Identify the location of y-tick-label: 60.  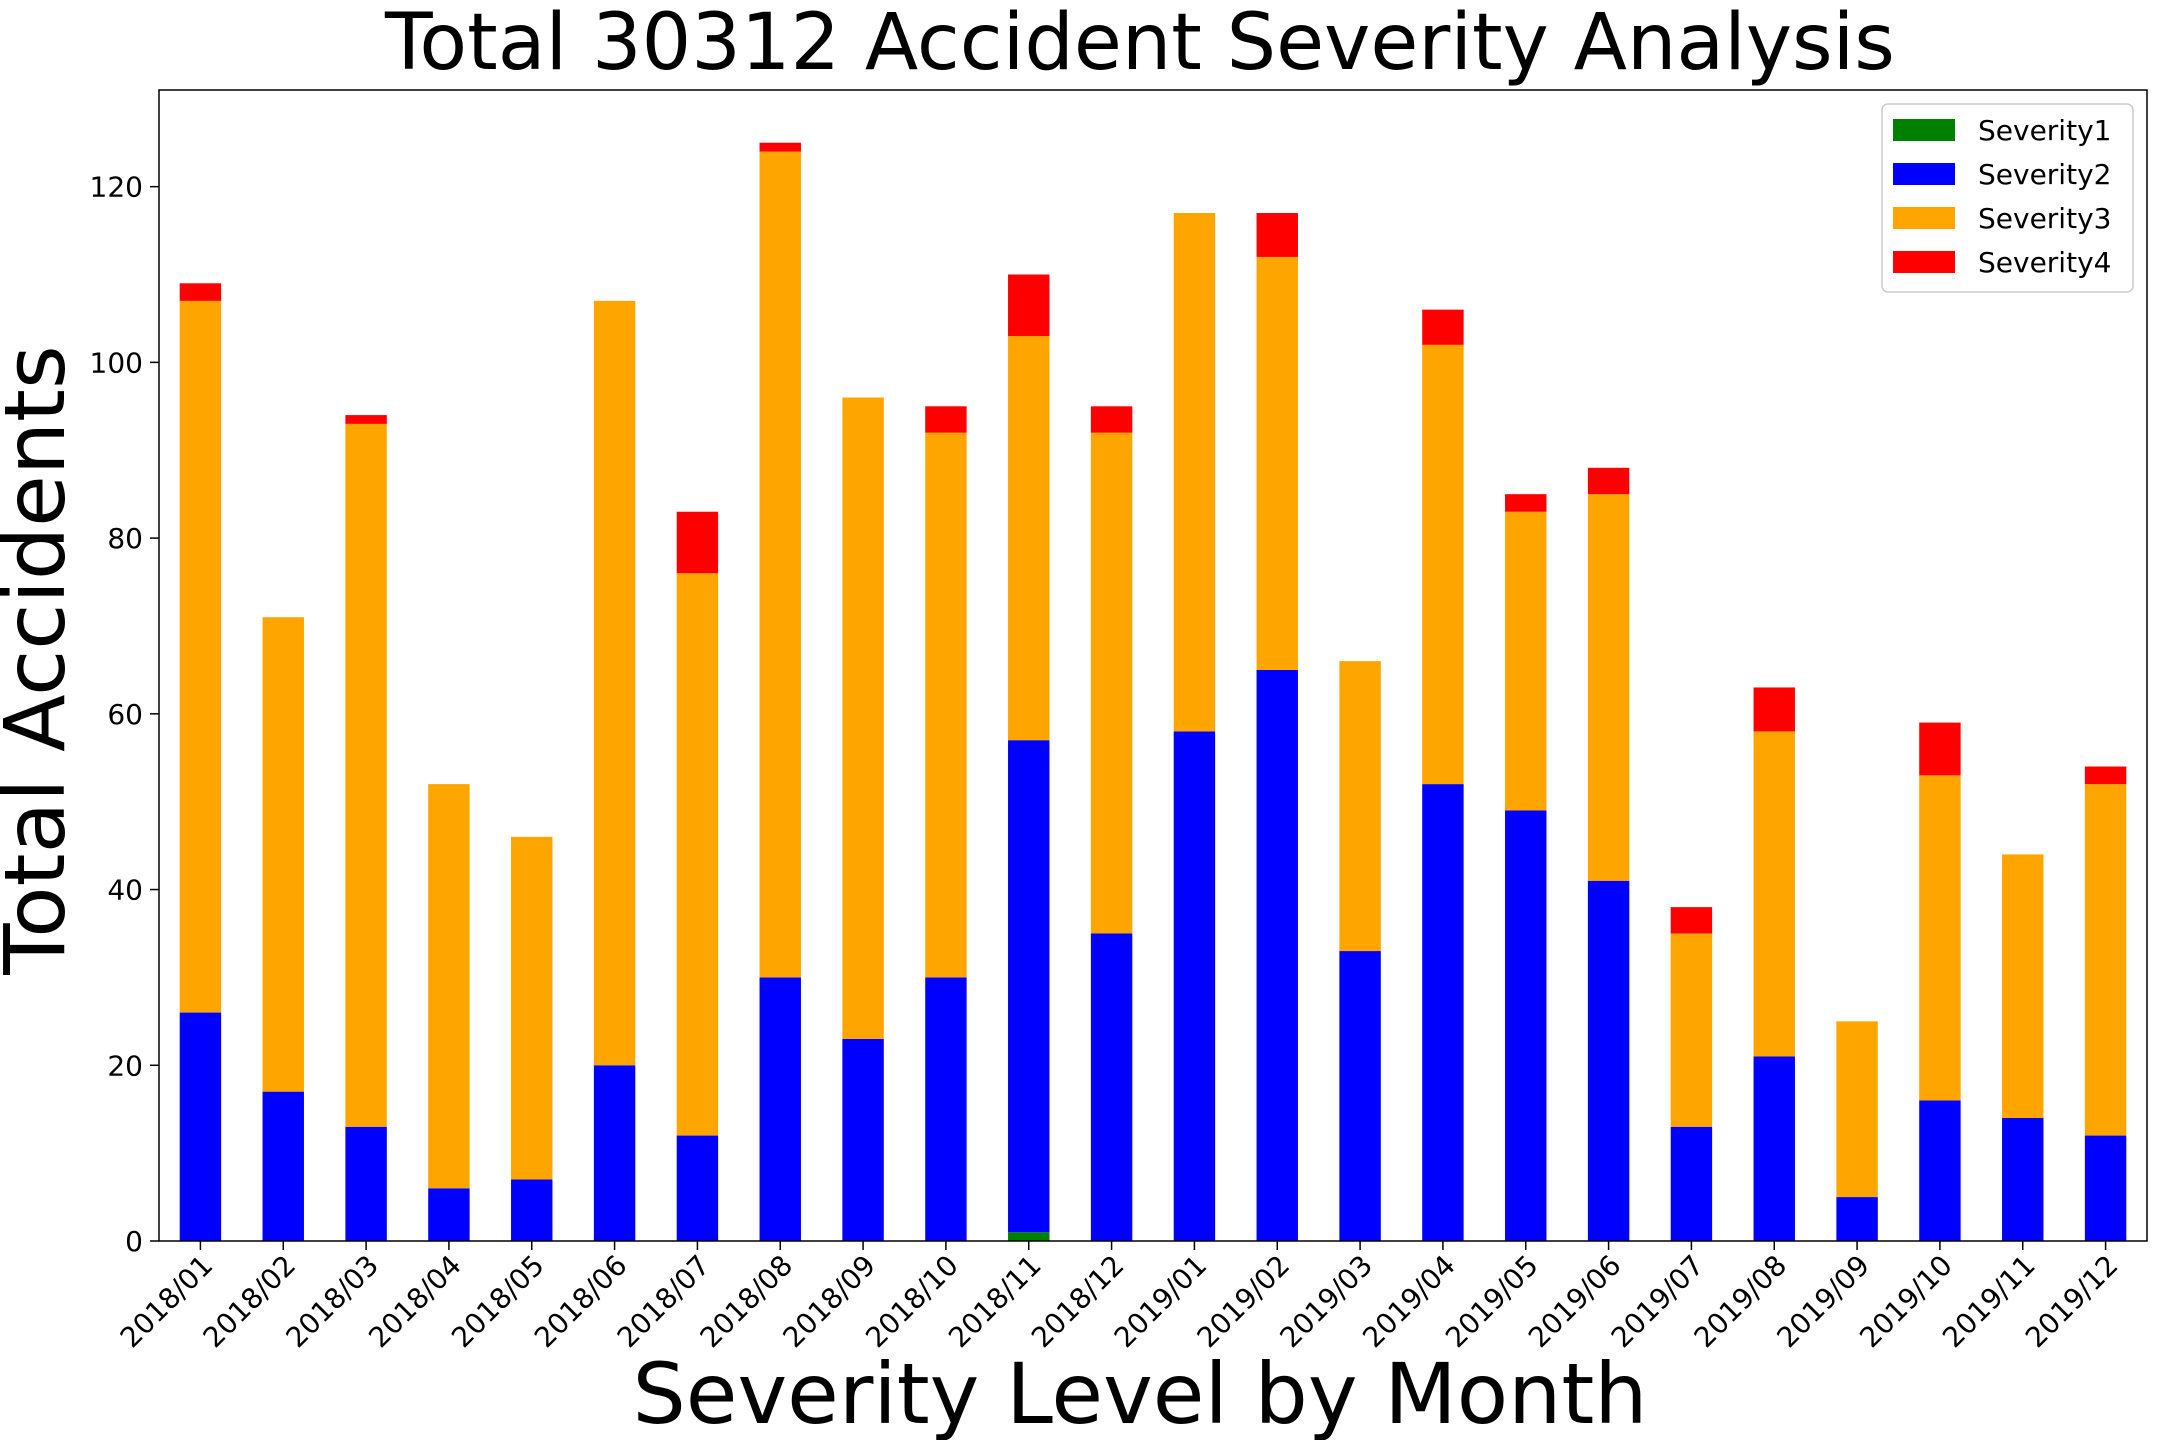
(125, 714).